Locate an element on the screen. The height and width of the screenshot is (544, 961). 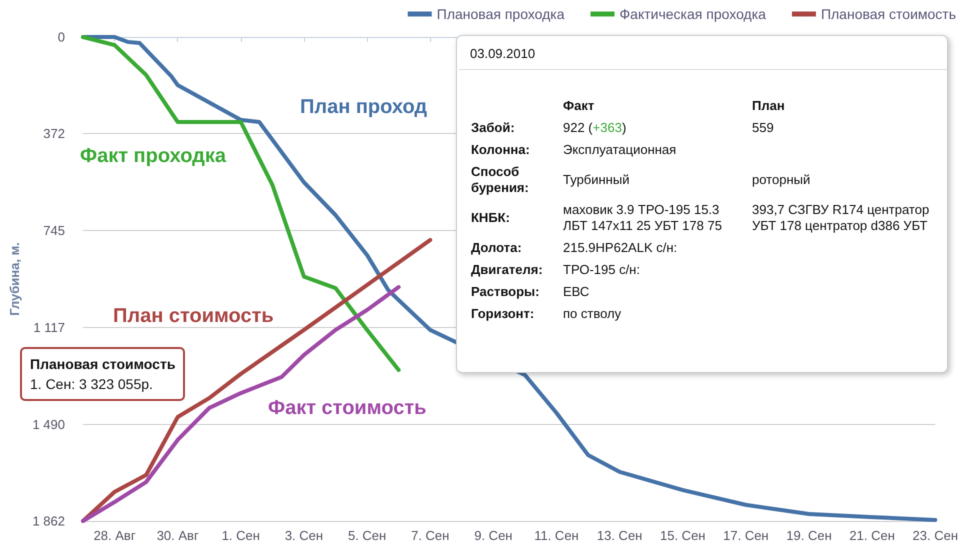
annotation: Долота: is located at coordinates (497, 248).